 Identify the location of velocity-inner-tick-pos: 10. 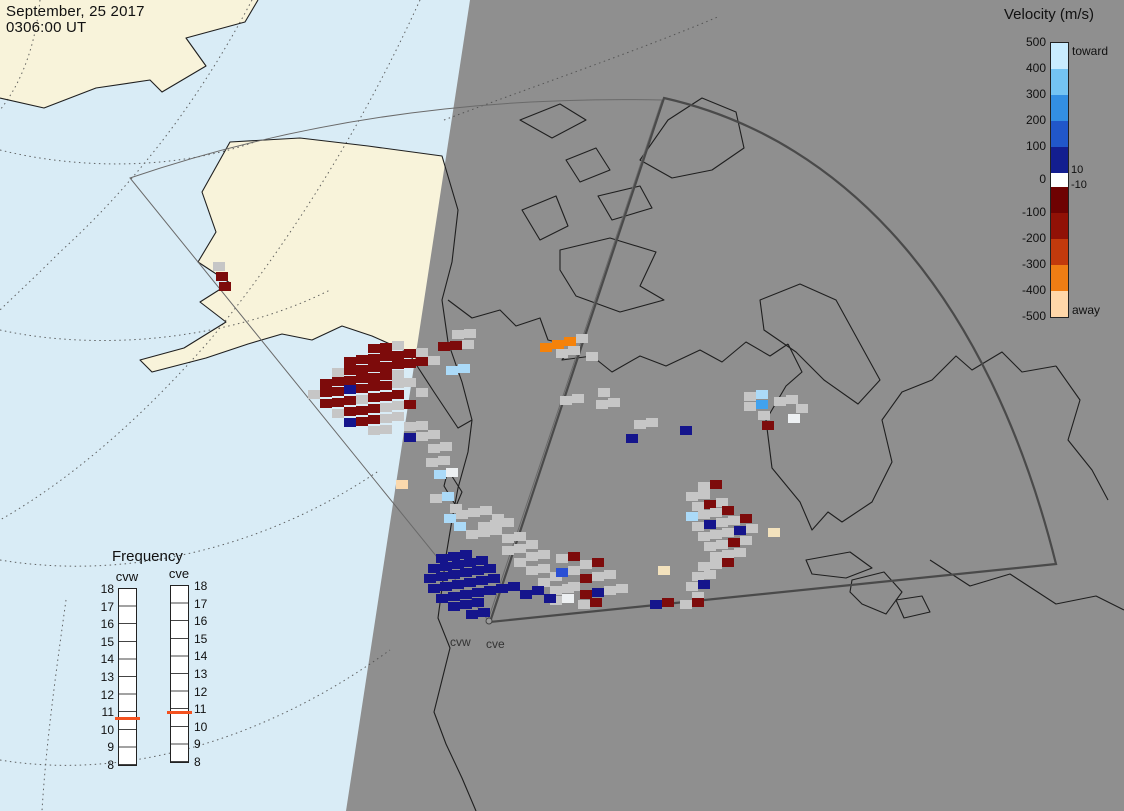
(1077, 170).